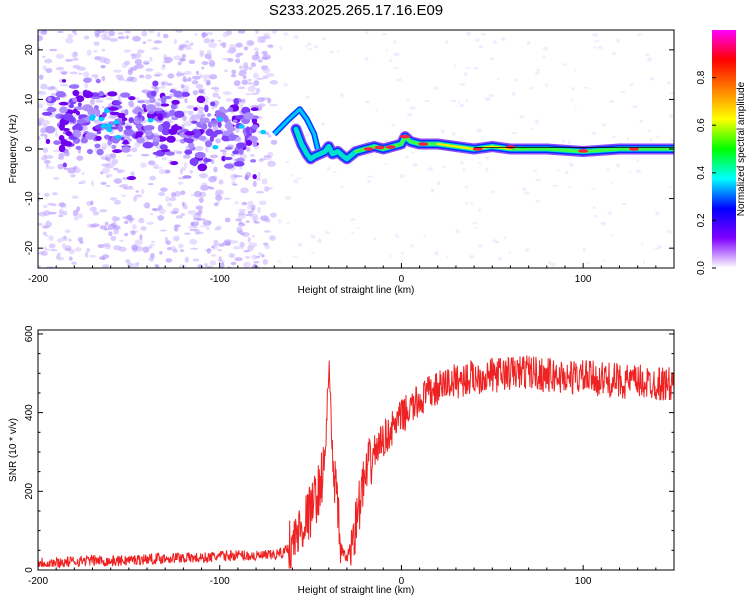  What do you see at coordinates (38, 581) in the screenshot?
I see `snr-xtick-label: -200` at bounding box center [38, 581].